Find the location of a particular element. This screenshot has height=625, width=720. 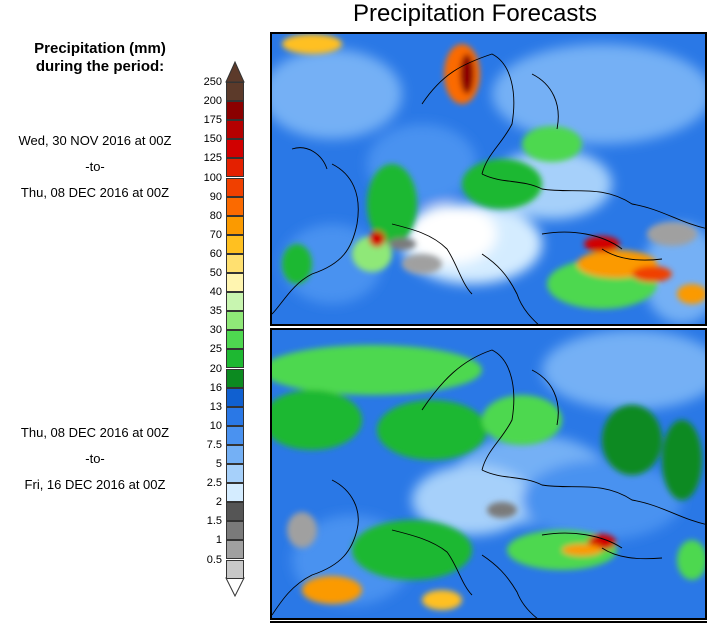

scale-label: 80 is located at coordinates (215, 215).